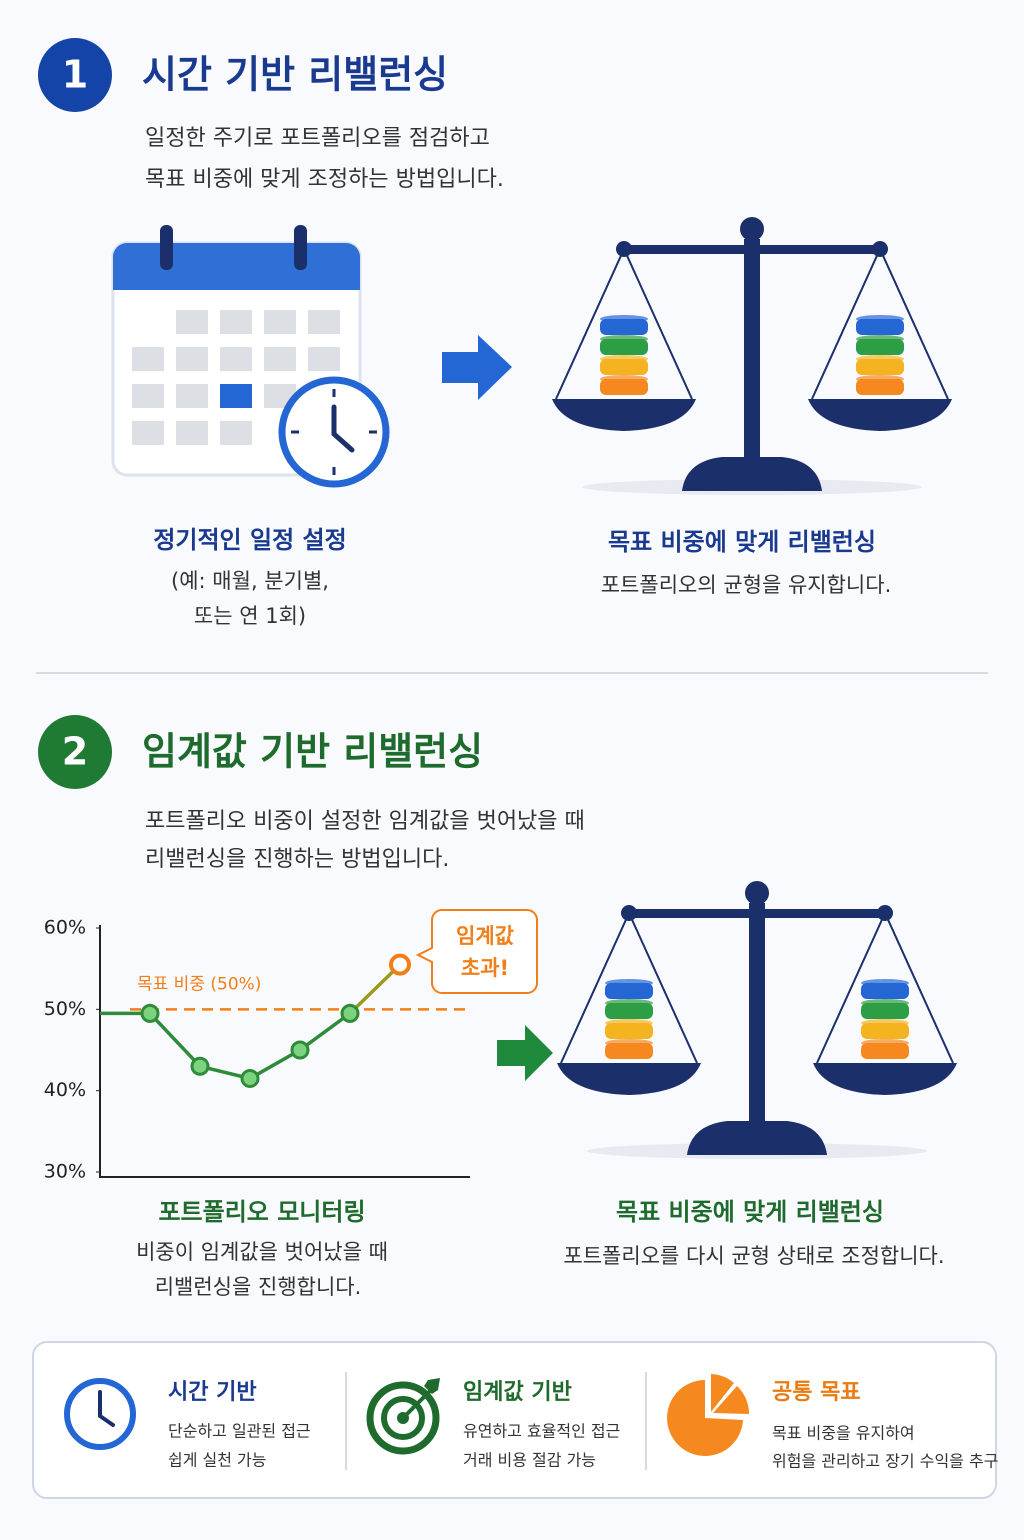 The height and width of the screenshot is (1540, 1024). Describe the element at coordinates (65, 1090) in the screenshot. I see `y-tick-label: 40%` at that location.